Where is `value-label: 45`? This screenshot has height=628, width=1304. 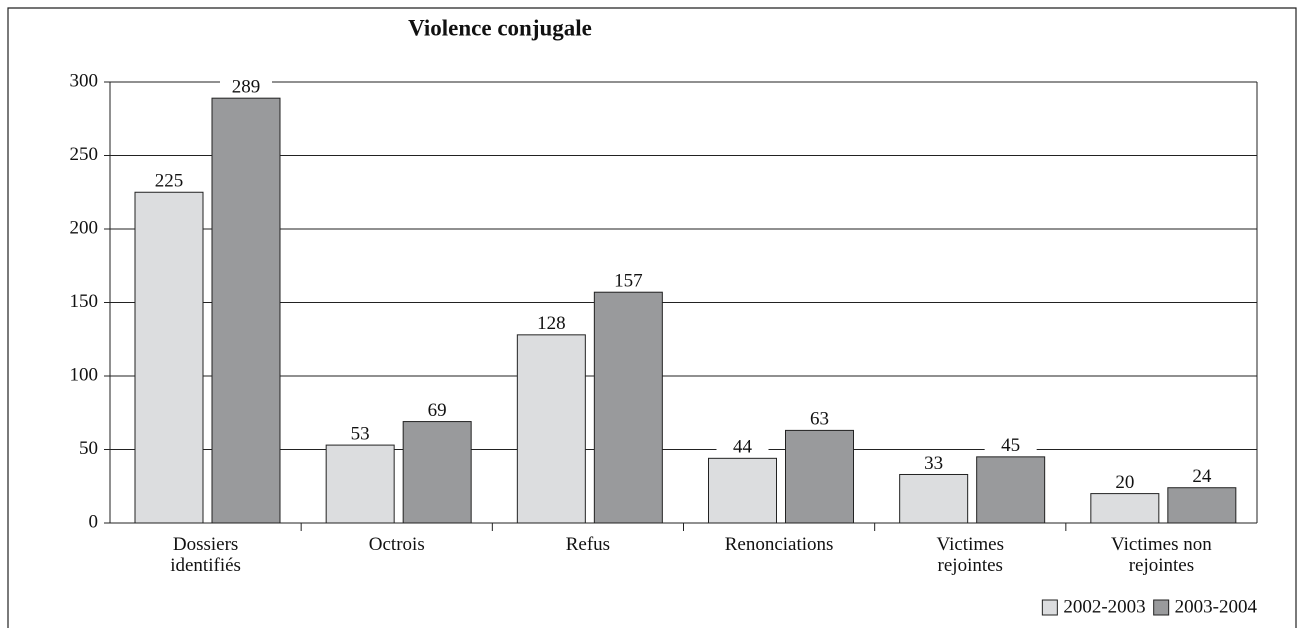 value-label: 45 is located at coordinates (1010, 445).